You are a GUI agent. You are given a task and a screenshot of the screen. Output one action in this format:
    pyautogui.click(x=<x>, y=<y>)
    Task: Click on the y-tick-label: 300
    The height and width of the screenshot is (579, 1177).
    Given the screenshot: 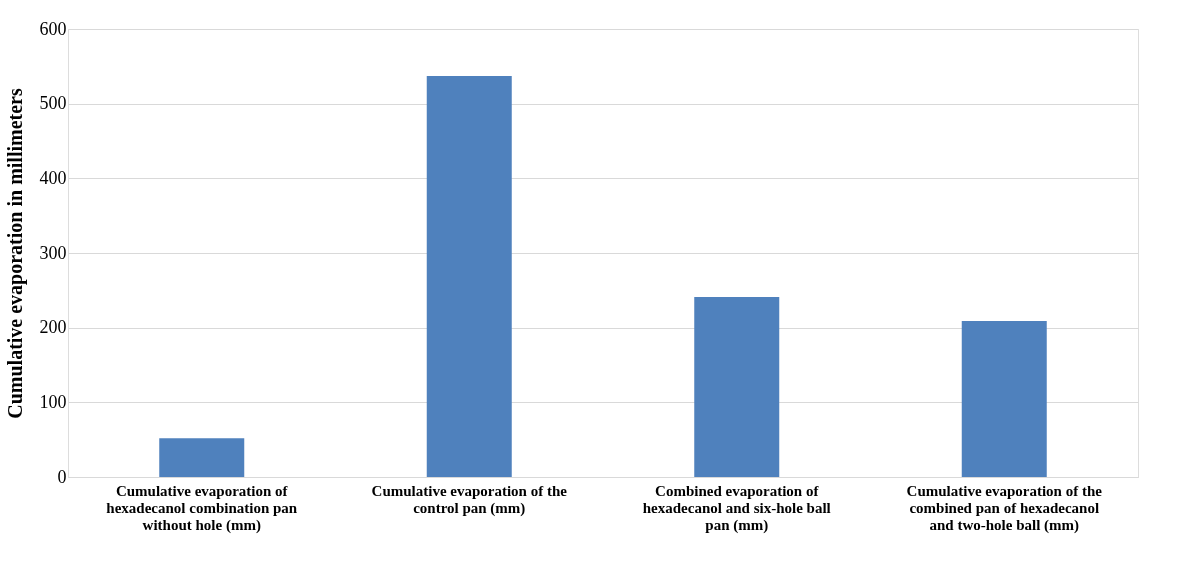 What is the action you would take?
    pyautogui.click(x=53, y=252)
    